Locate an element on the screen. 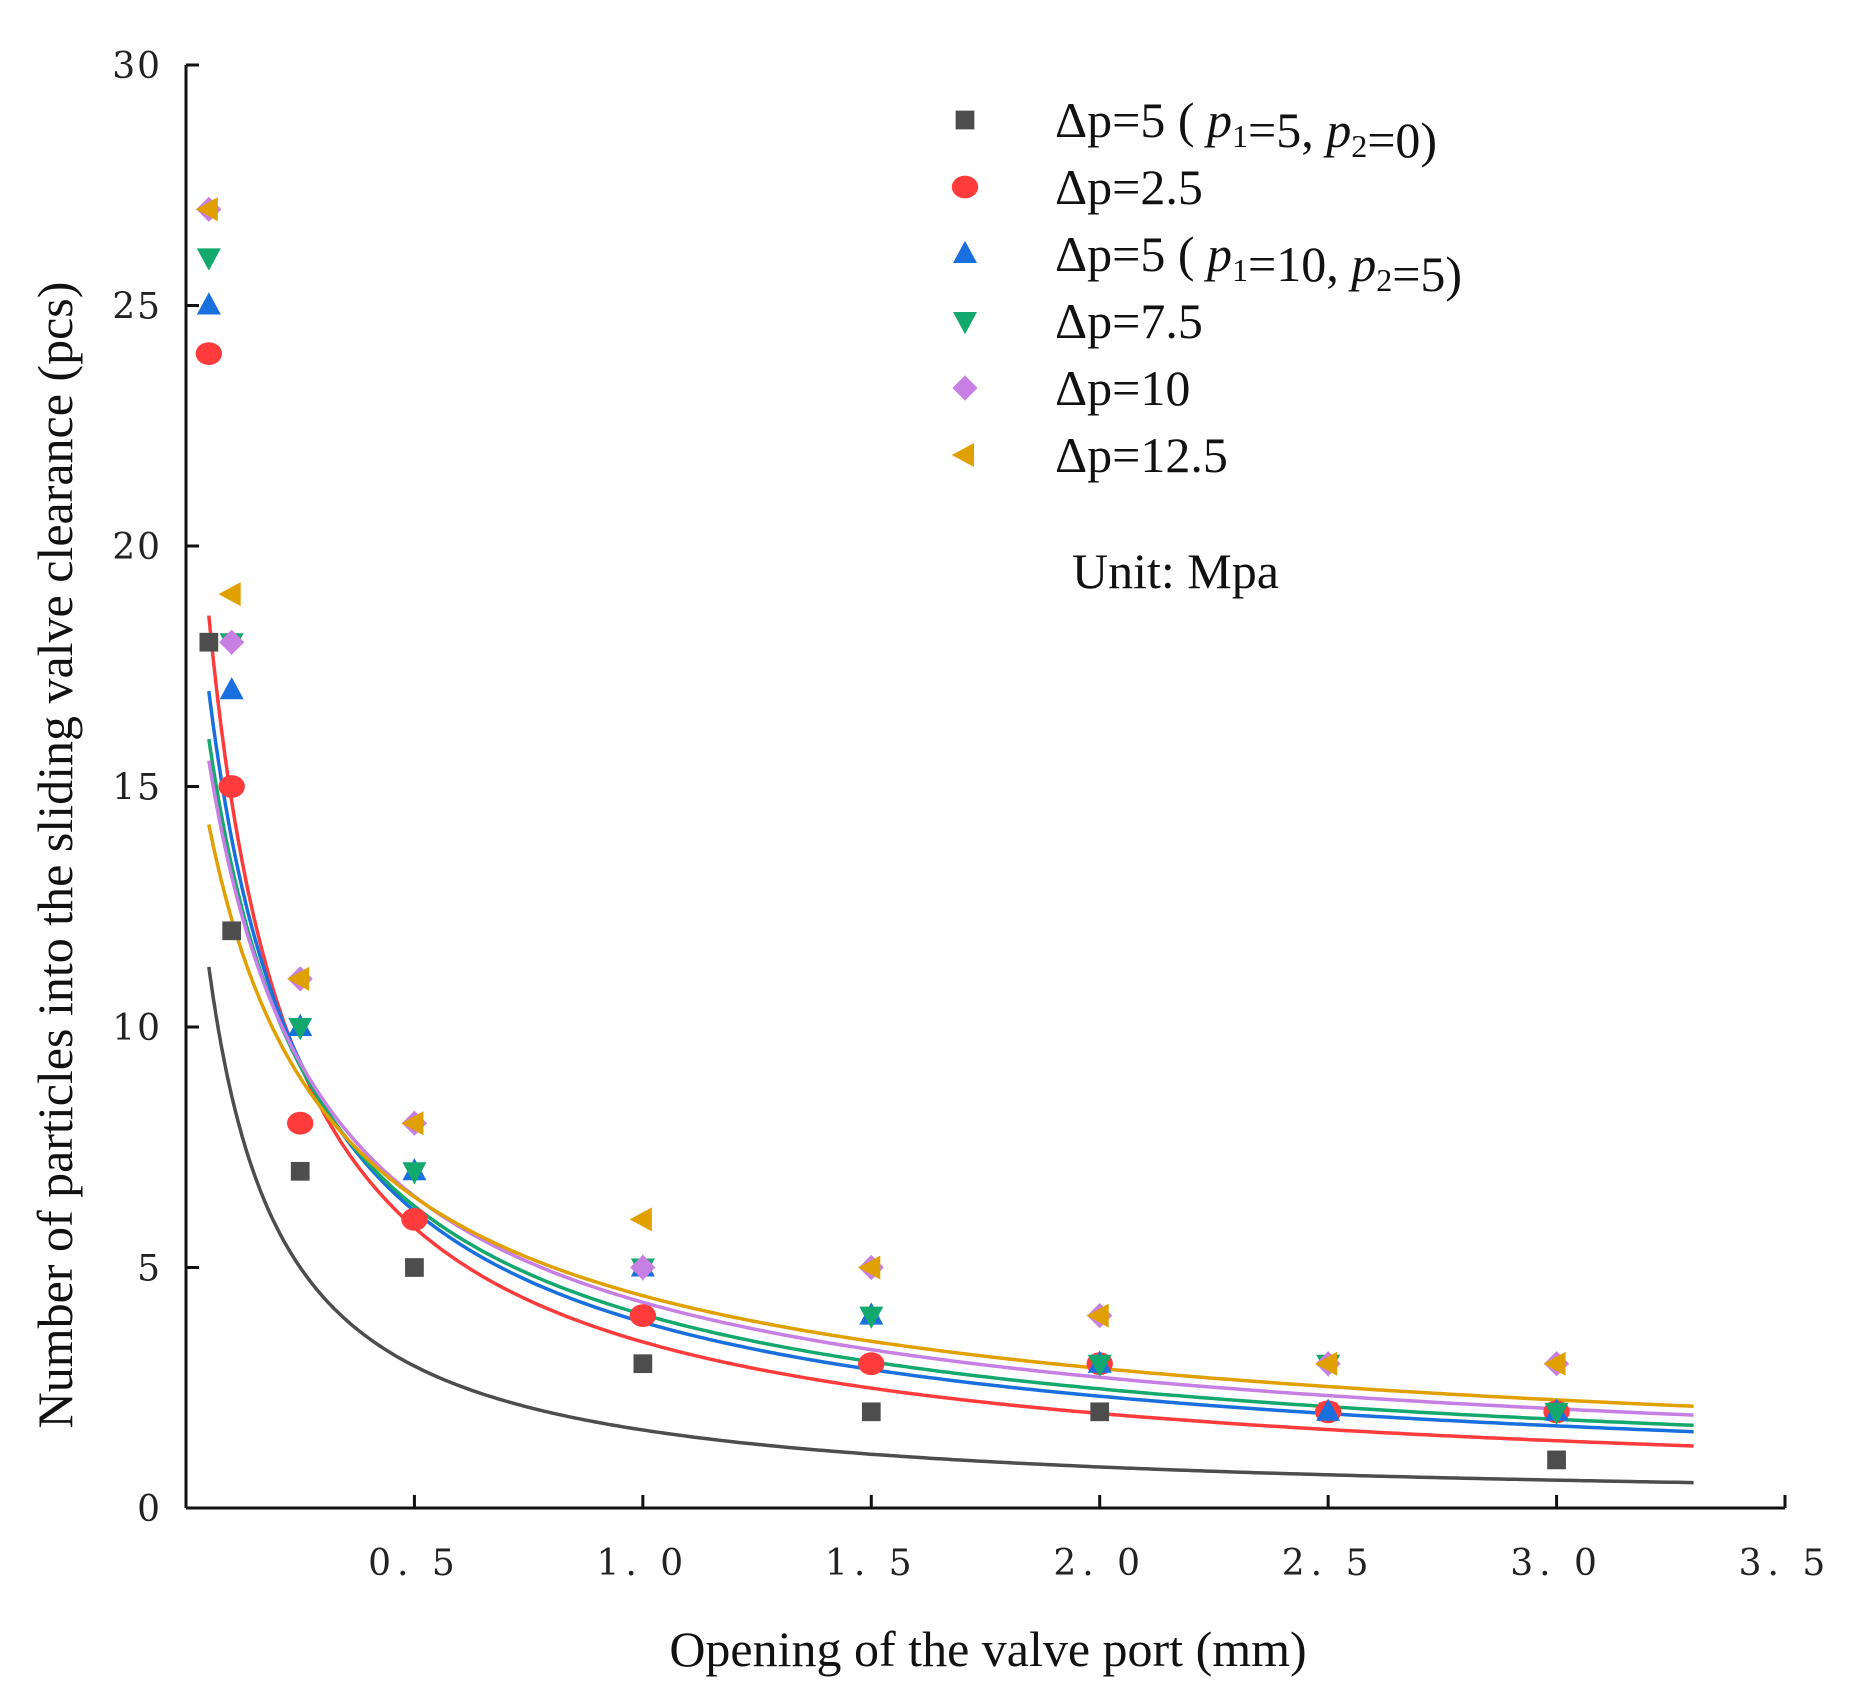 The height and width of the screenshot is (1696, 1850). y-tick-label: 15 is located at coordinates (137, 788).